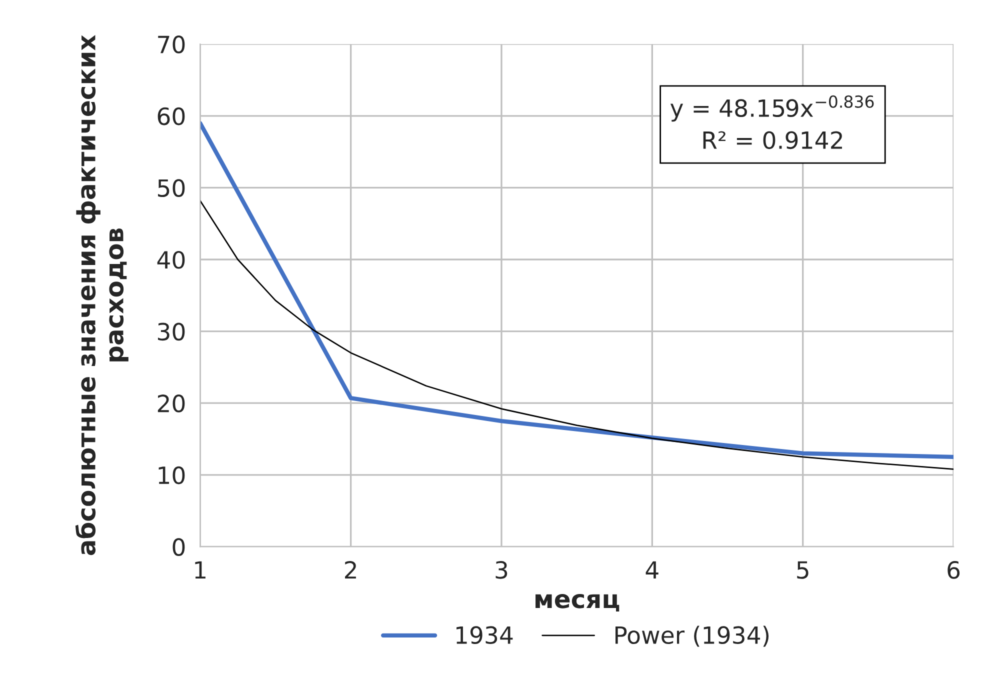 Image resolution: width=981 pixels, height=700 pixels. I want to click on y-tick-label: 70, so click(171, 45).